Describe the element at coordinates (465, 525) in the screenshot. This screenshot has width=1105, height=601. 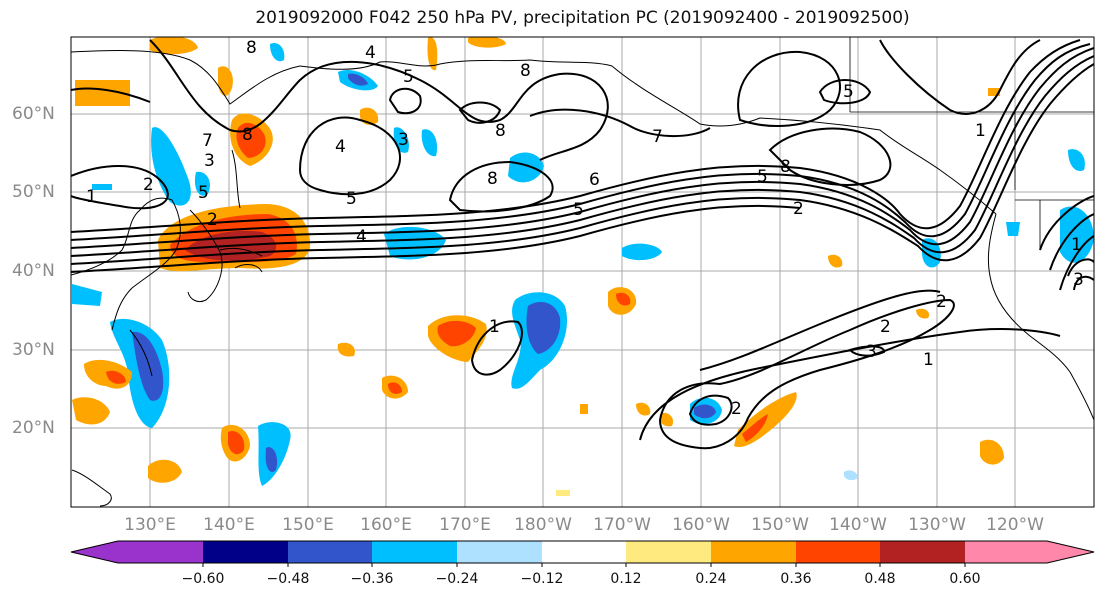
I see `lon-label-170e: 170°E` at that location.